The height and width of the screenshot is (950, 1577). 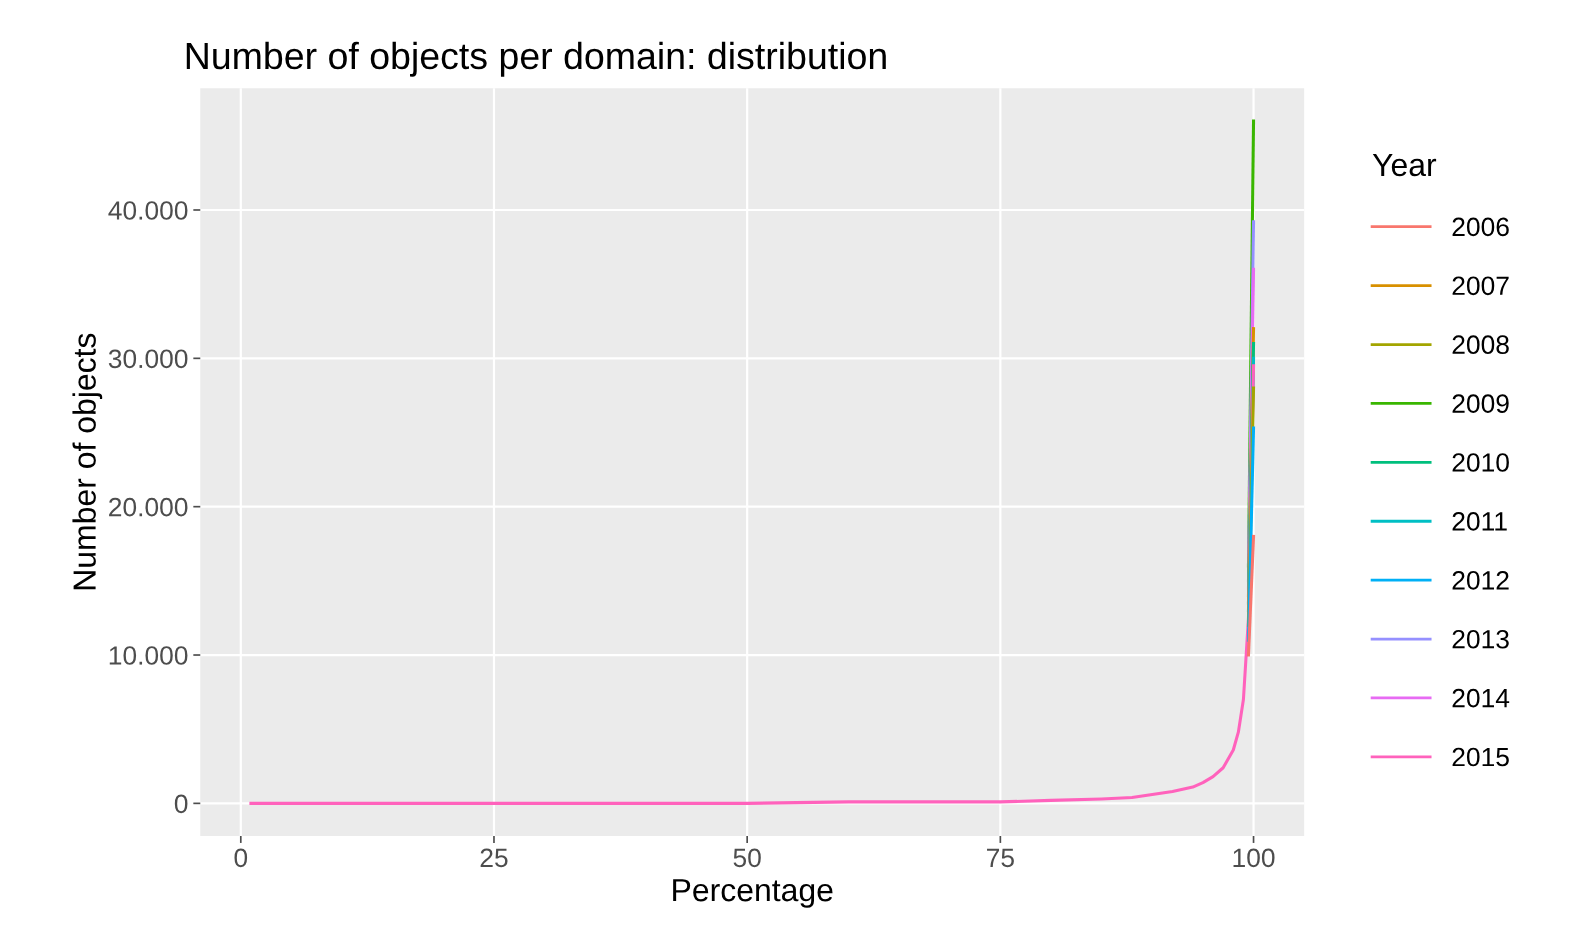 What do you see at coordinates (1481, 698) in the screenshot?
I see `legend-label: 2014` at bounding box center [1481, 698].